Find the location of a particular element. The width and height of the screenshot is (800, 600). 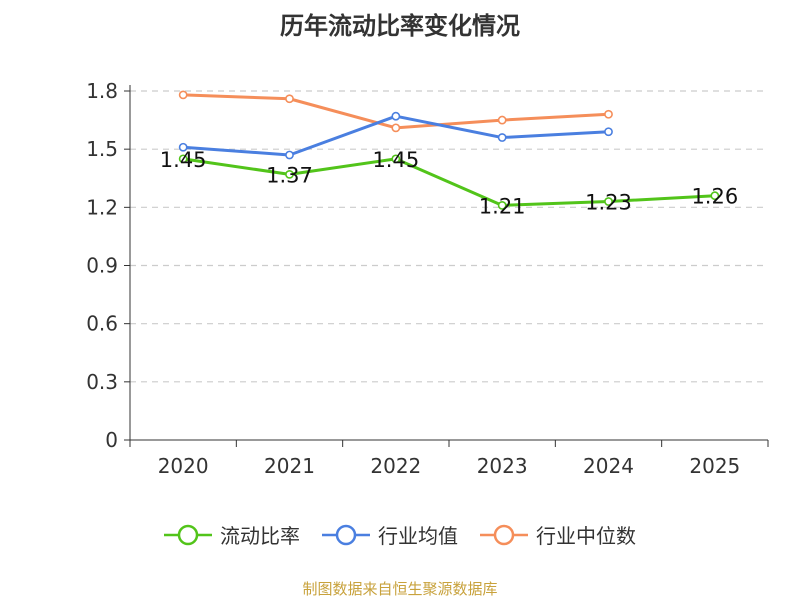

x-tick-label: 2023 is located at coordinates (502, 466).